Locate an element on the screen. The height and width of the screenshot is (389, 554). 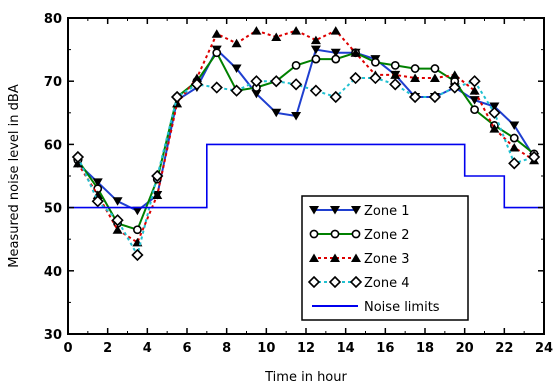
series-noise-limits is located at coordinates (306, 176).